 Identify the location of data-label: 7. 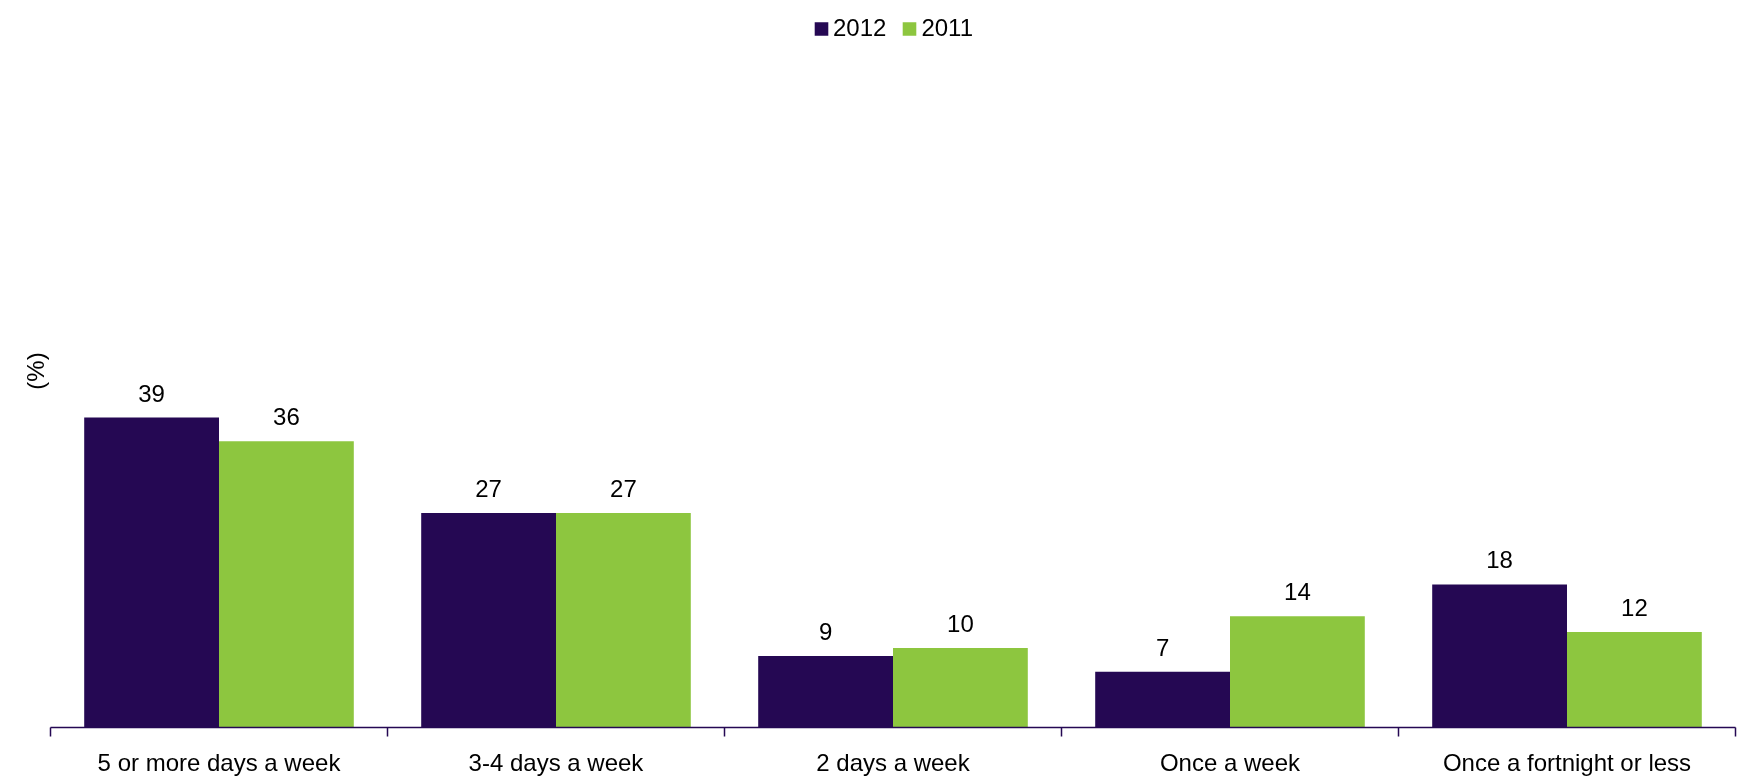
(1162, 647).